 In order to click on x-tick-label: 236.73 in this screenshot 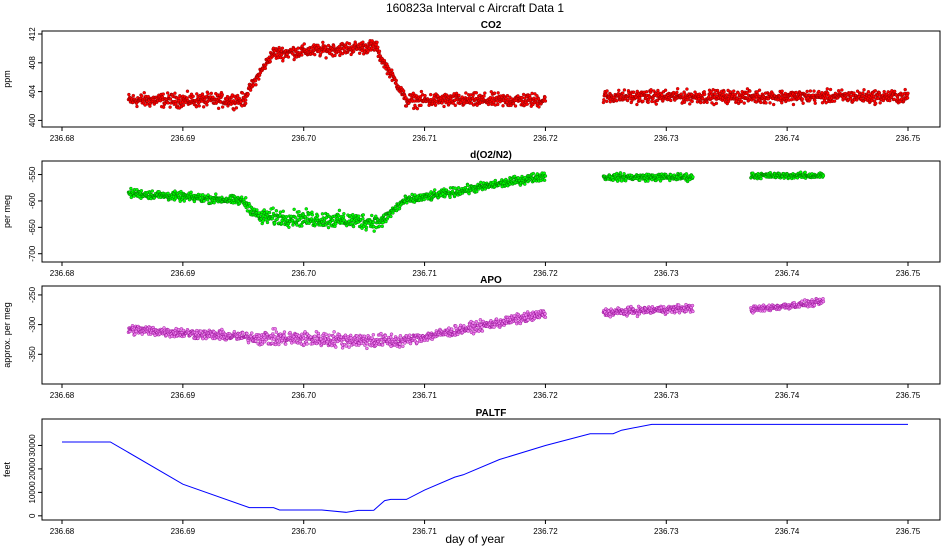, I will do `click(666, 138)`.